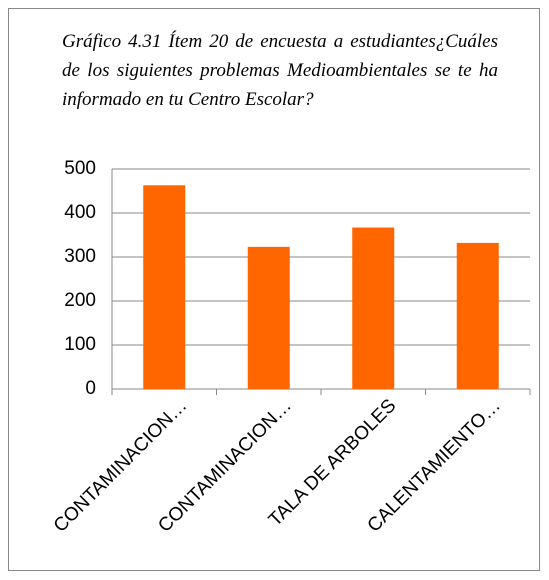 The width and height of the screenshot is (549, 580). Describe the element at coordinates (80, 212) in the screenshot. I see `y-tick-label: 400` at that location.